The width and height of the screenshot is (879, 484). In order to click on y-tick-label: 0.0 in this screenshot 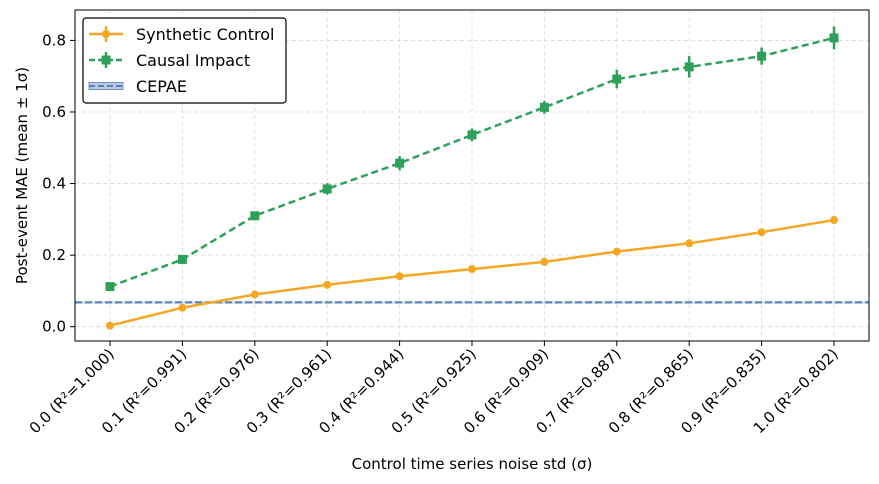, I will do `click(54, 327)`.